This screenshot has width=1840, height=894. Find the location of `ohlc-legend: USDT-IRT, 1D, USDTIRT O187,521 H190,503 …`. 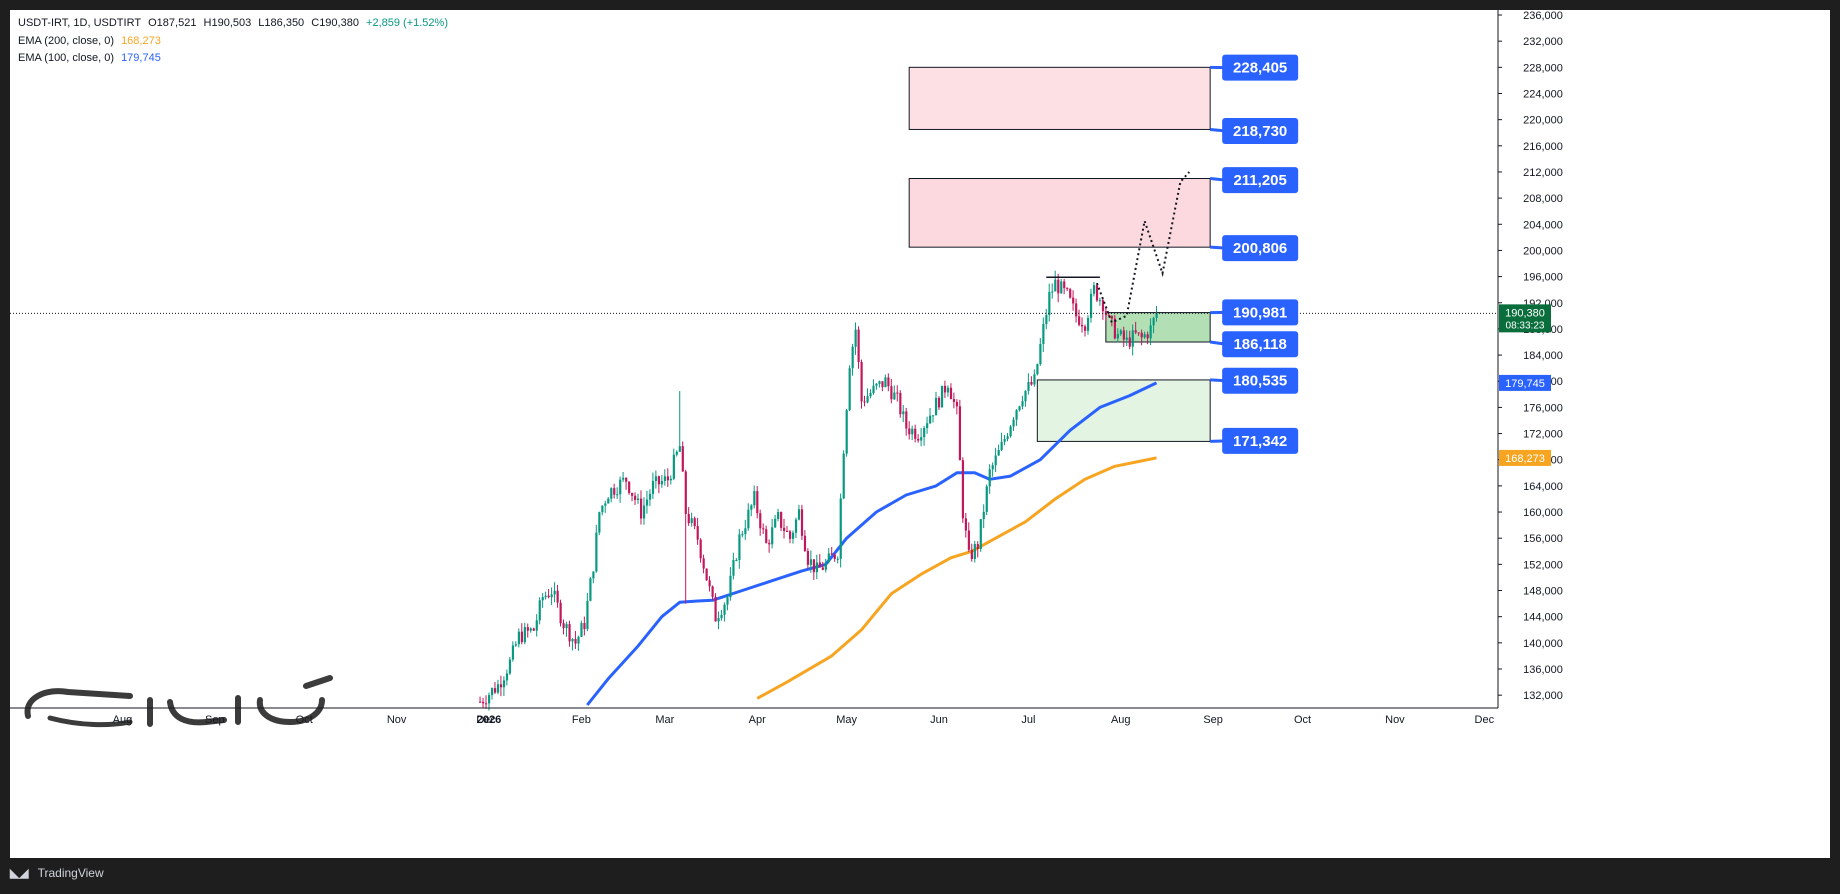

ohlc-legend: USDT-IRT, 1D, USDTIRT O187,521 H190,503 … is located at coordinates (235, 23).